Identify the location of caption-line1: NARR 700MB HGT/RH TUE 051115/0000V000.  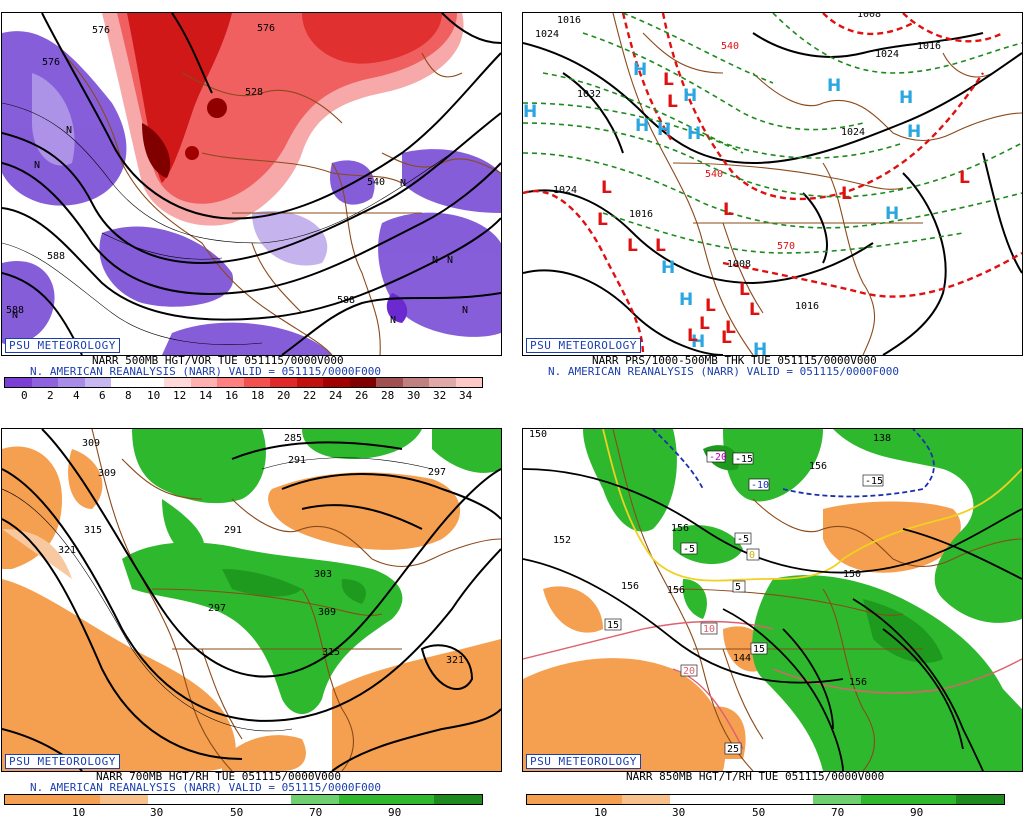
(219, 776).